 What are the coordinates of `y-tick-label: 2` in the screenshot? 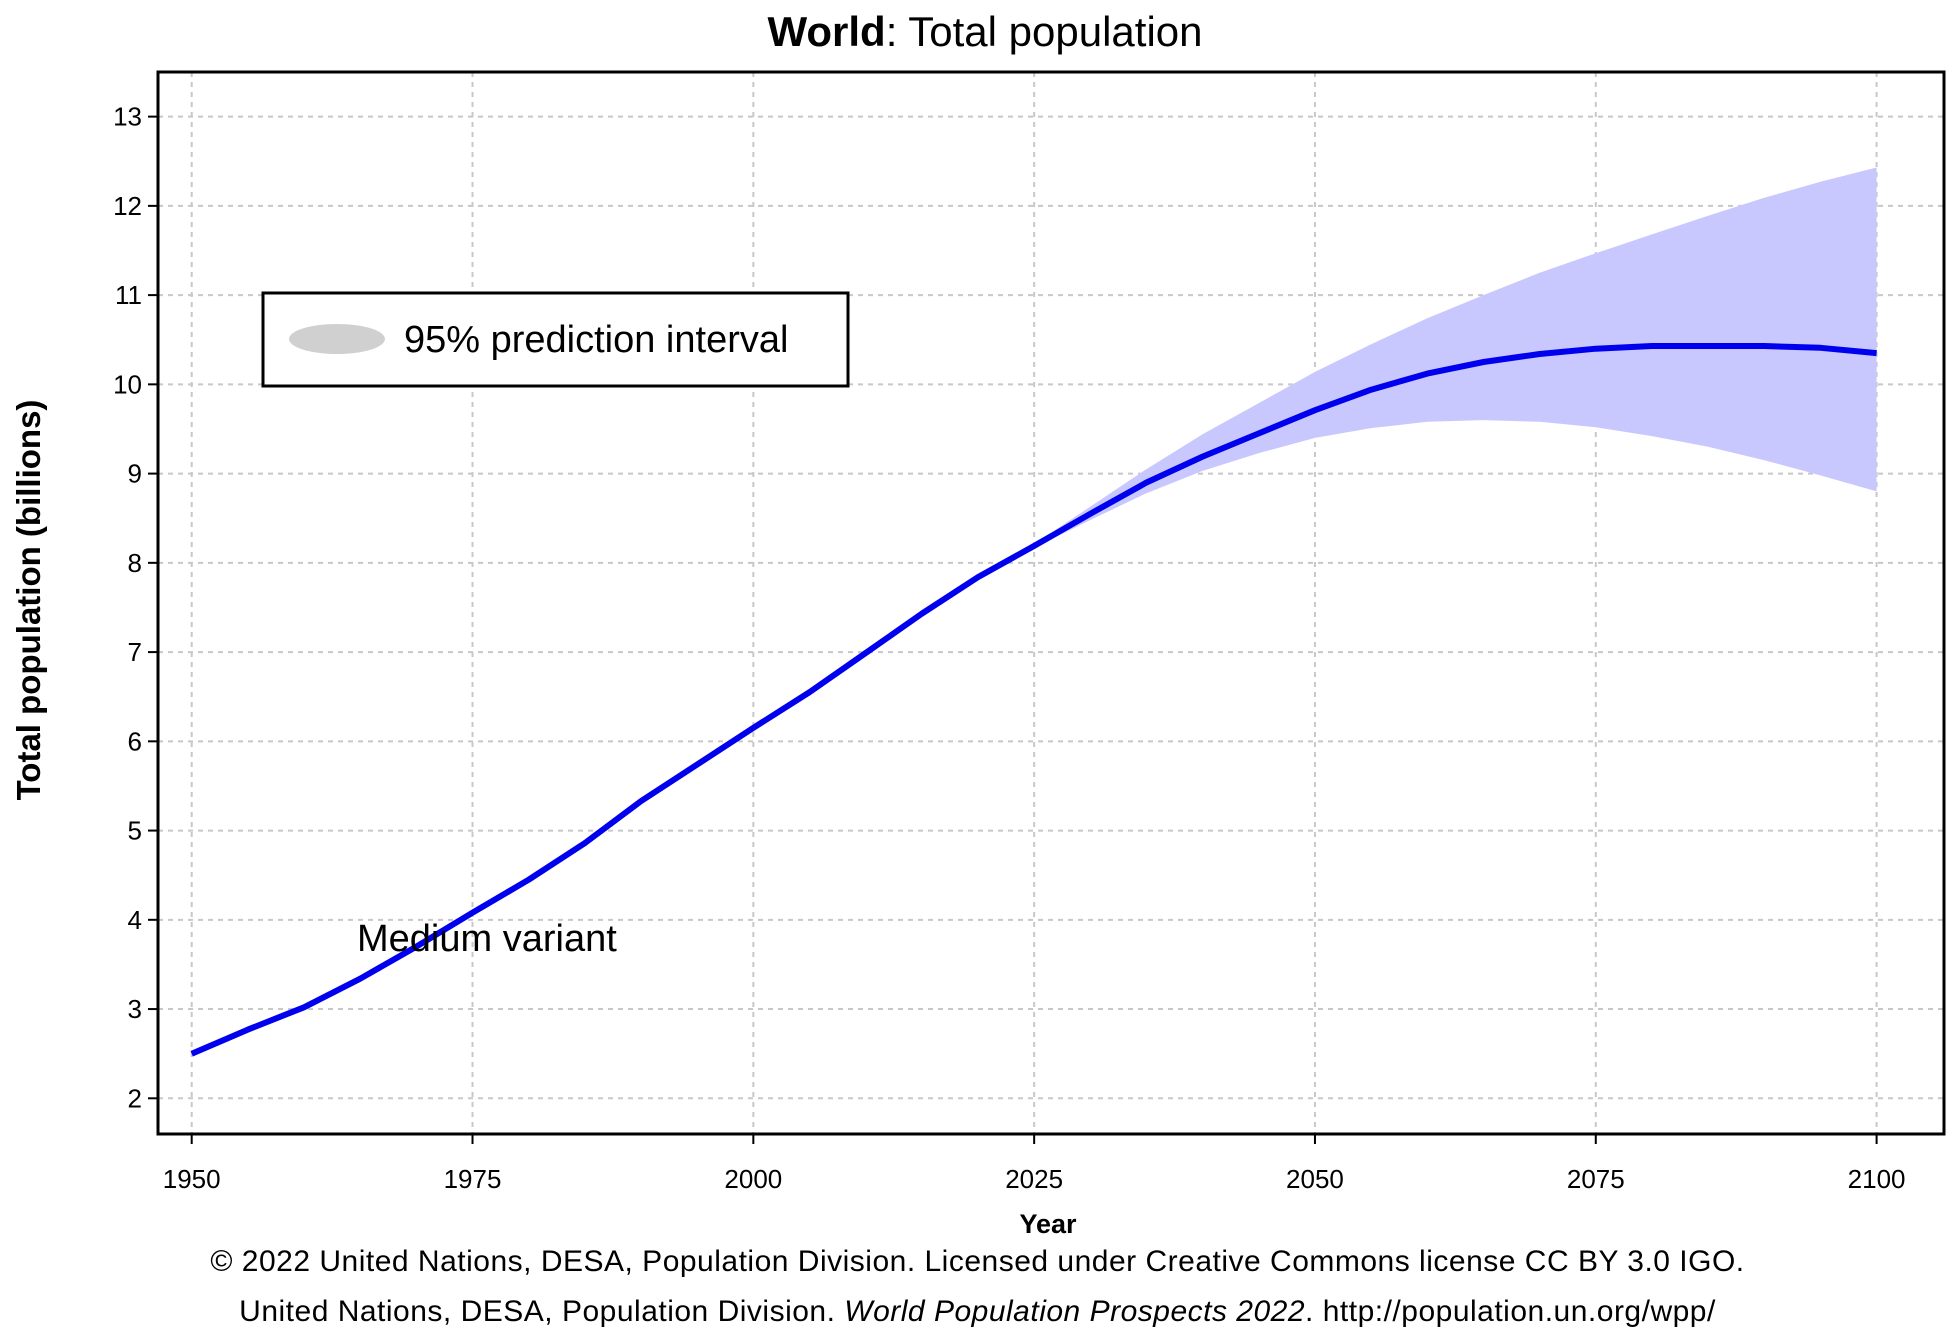 It's located at (135, 1098).